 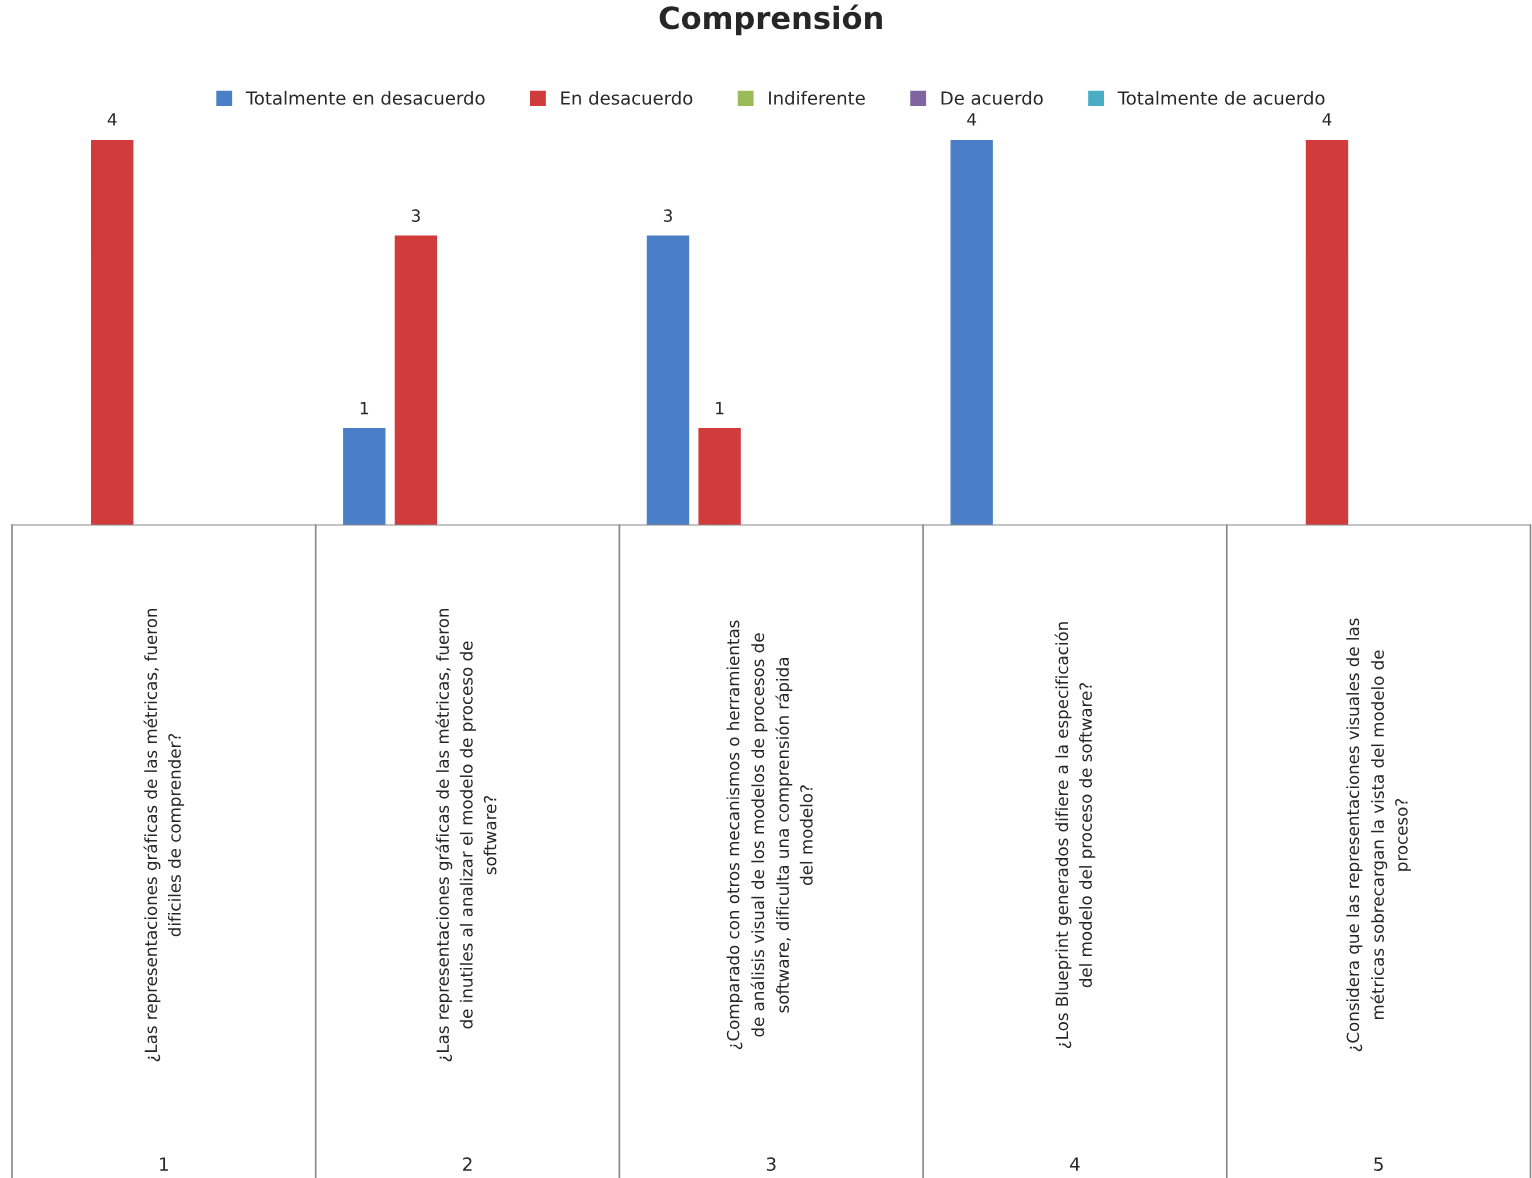 I want to click on text: ¿Comparado con otros mecanismos o herramientas de análisis visual de los modelos de procesos de software, dificulta una comprensión rápida del modelo?, so click(x=769, y=835).